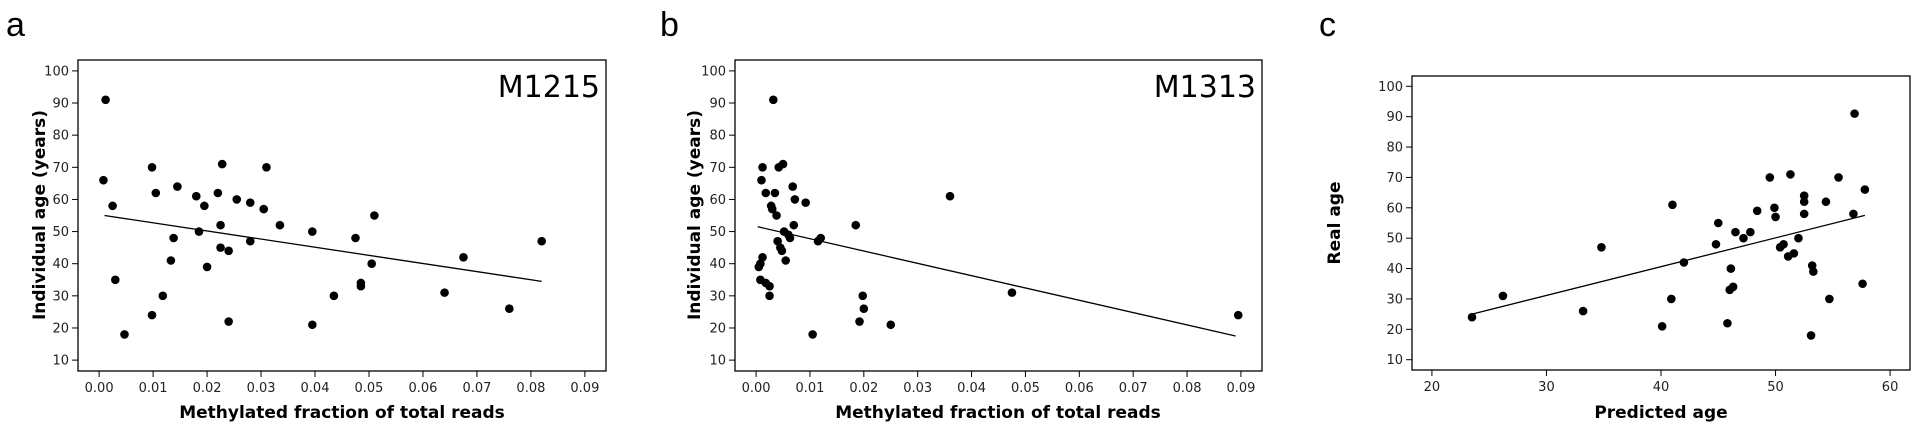 The image size is (1920, 436). I want to click on x-tick-label: 0.07, so click(476, 388).